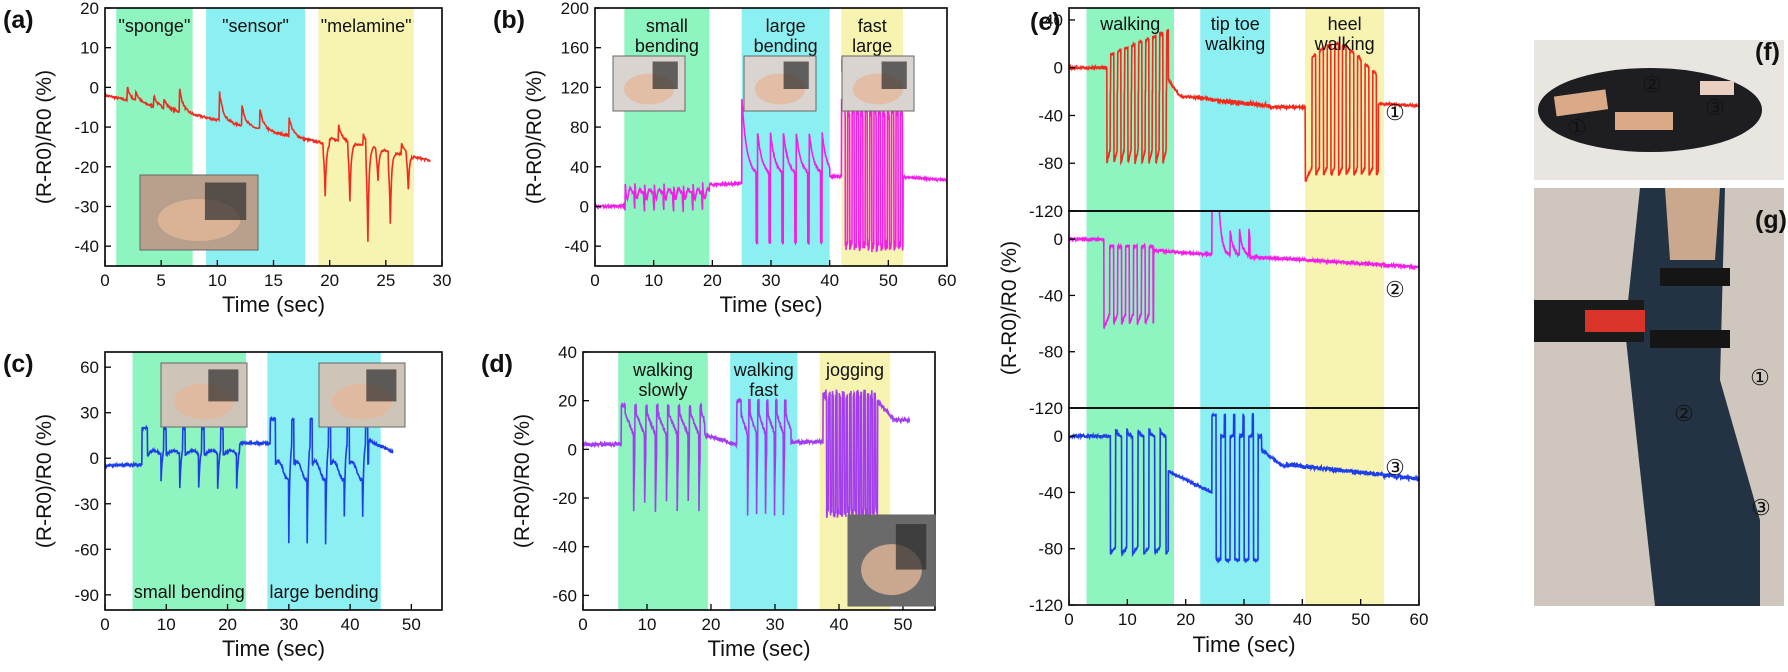  Describe the element at coordinates (878, 83) in the screenshot. I see `photo-hand-fast` at that location.